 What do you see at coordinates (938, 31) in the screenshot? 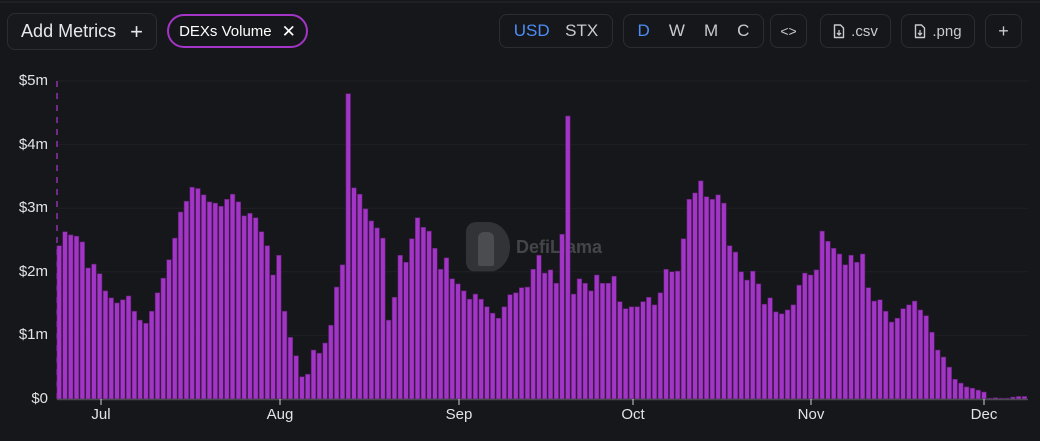
I see `download-png-button: .png` at bounding box center [938, 31].